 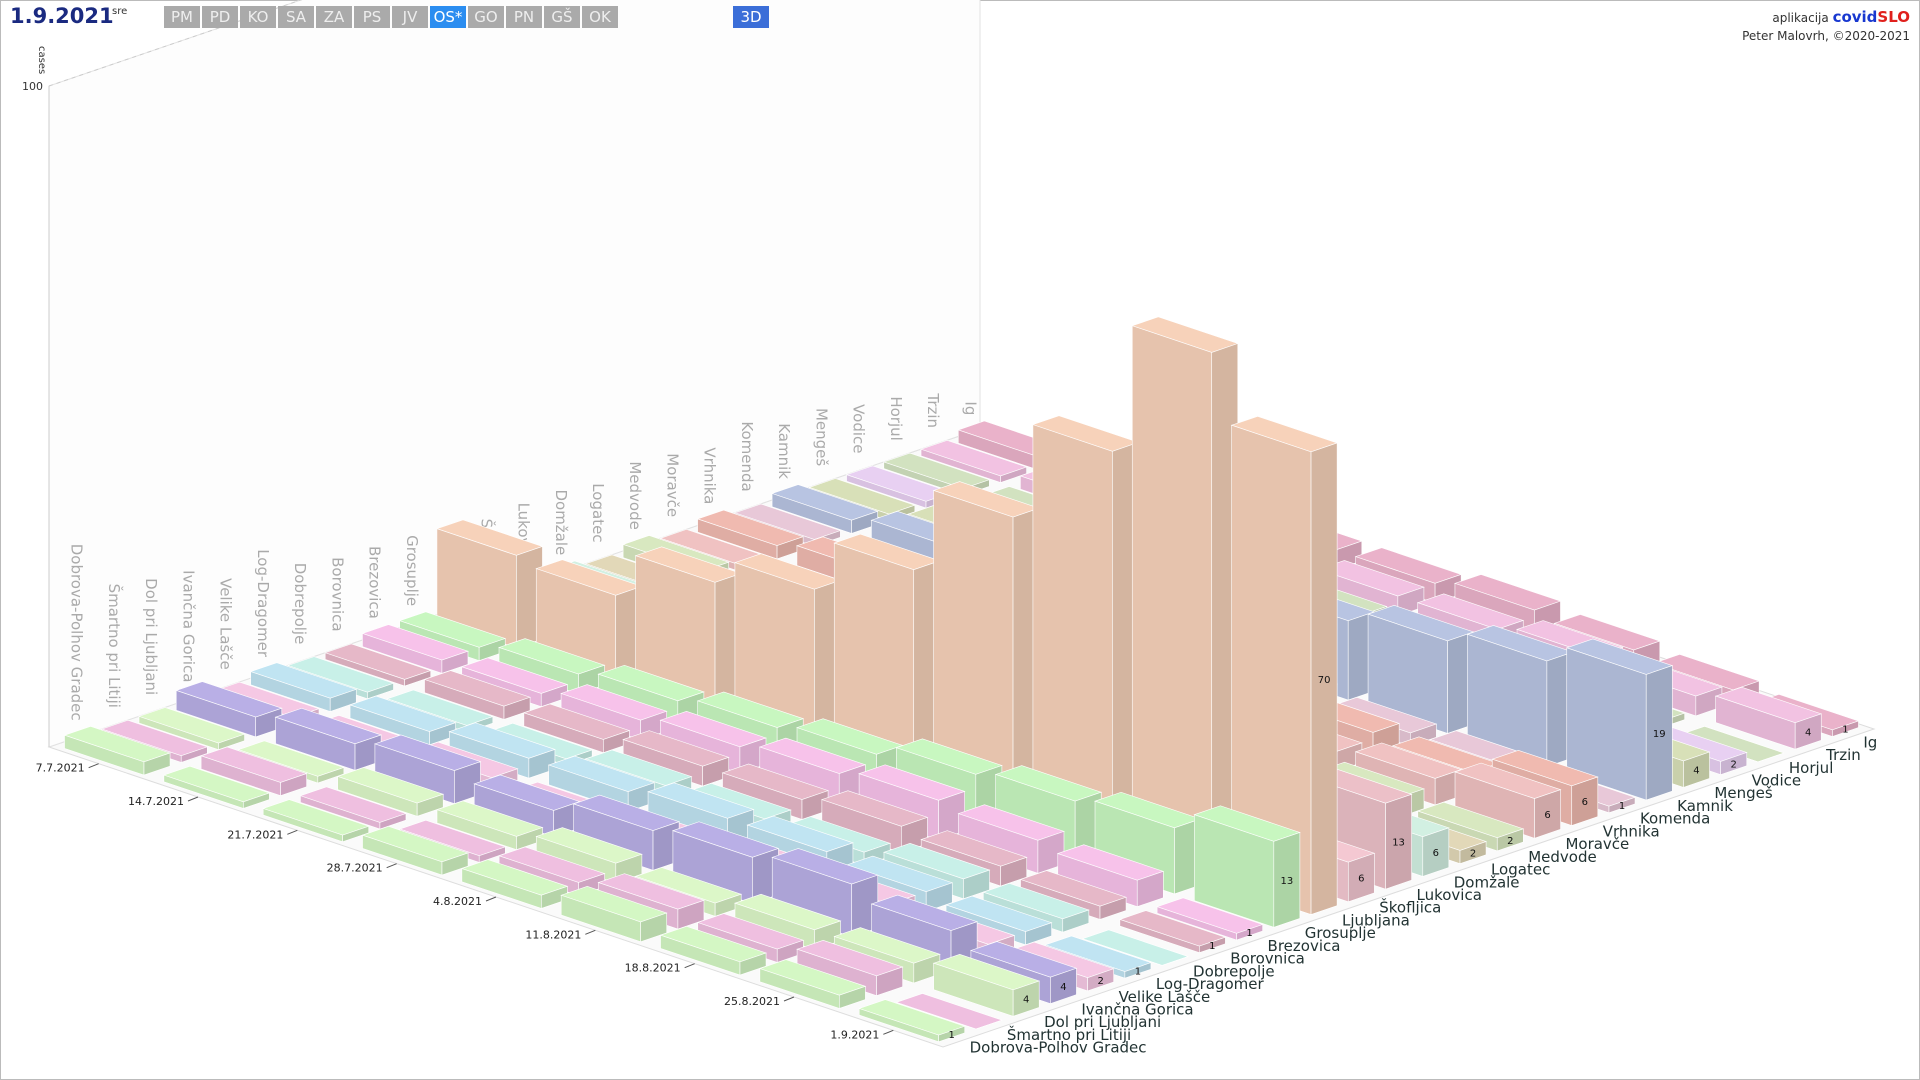 What do you see at coordinates (524, 17) in the screenshot?
I see `region-button: PN` at bounding box center [524, 17].